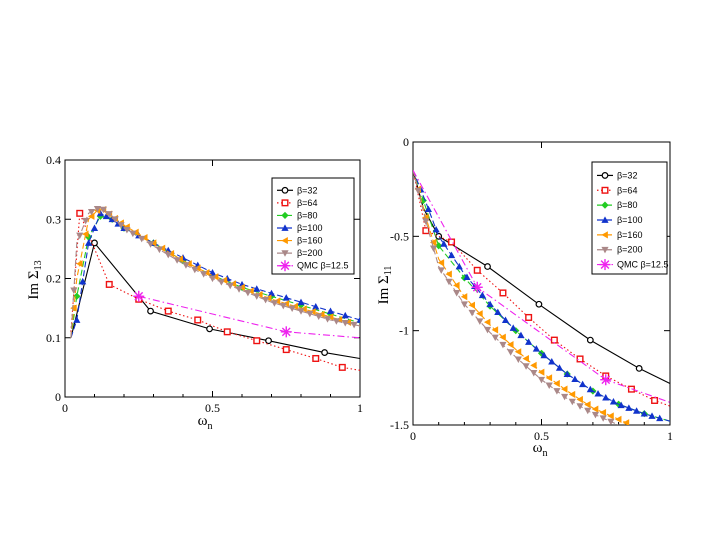 The width and height of the screenshot is (720, 540). I want to click on x-tick-label: 0.5, so click(541, 436).